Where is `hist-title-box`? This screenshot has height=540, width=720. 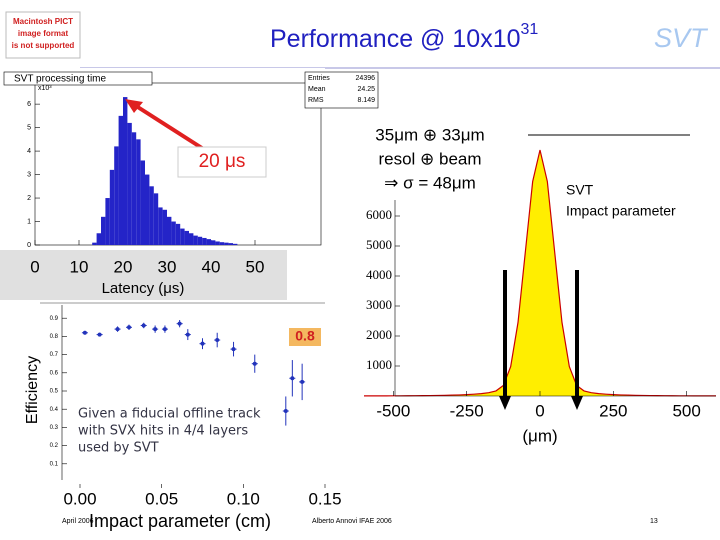
hist-title-box is located at coordinates (78, 78).